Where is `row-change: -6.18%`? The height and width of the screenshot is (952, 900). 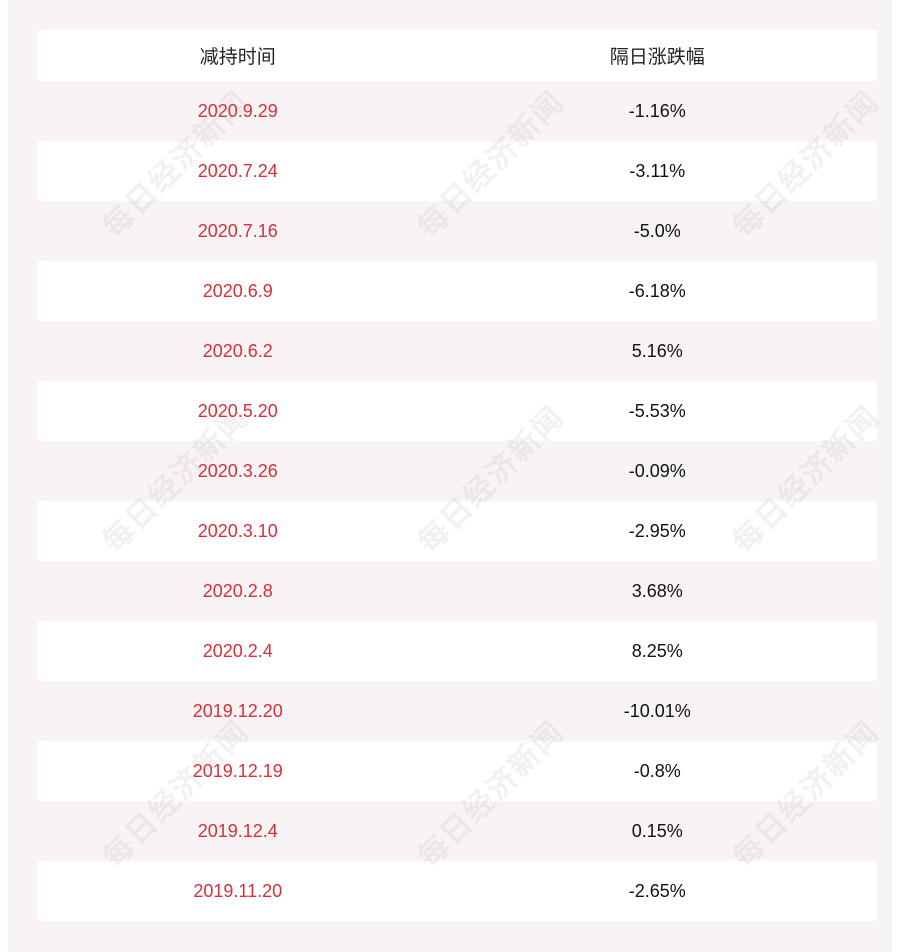
row-change: -6.18% is located at coordinates (657, 290).